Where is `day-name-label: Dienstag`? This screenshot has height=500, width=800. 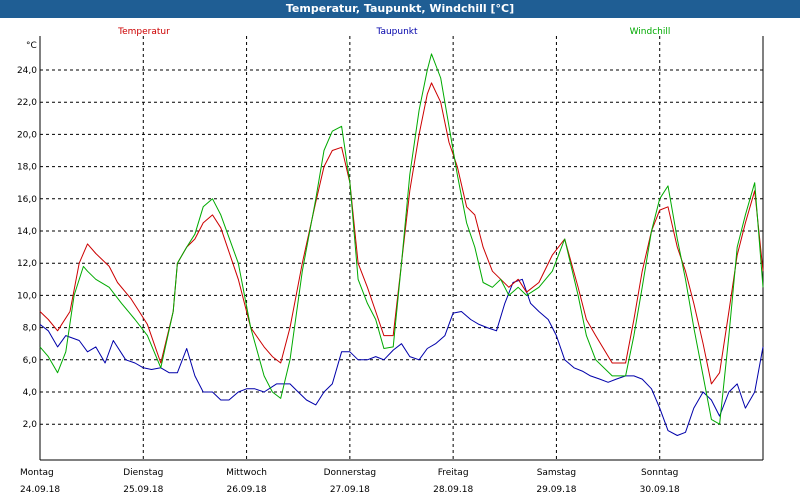
day-name-label: Dienstag is located at coordinates (143, 473).